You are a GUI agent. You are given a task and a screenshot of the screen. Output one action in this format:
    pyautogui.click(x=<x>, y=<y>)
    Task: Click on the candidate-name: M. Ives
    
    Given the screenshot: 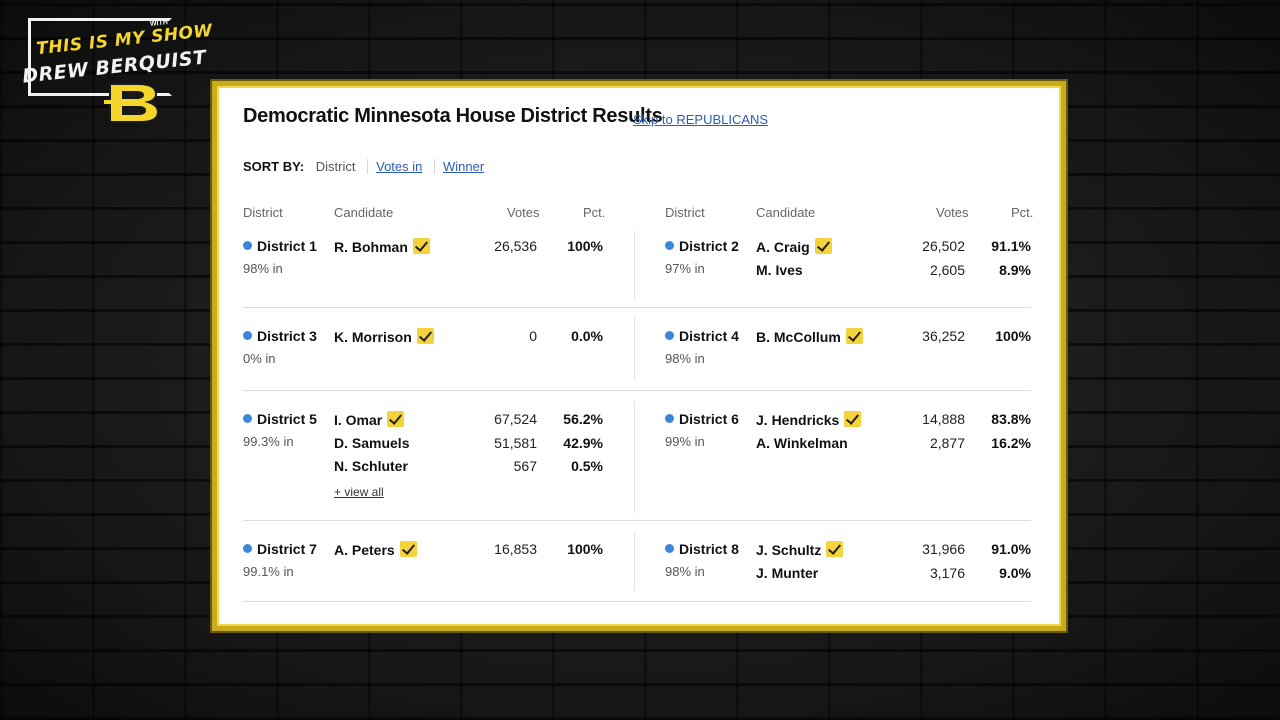 What is the action you would take?
    pyautogui.click(x=779, y=270)
    